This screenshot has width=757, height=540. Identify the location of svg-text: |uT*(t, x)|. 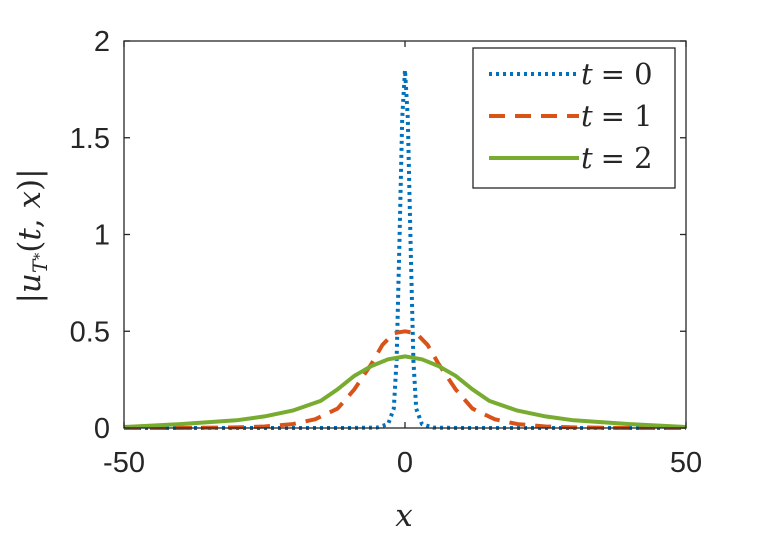
(32, 235).